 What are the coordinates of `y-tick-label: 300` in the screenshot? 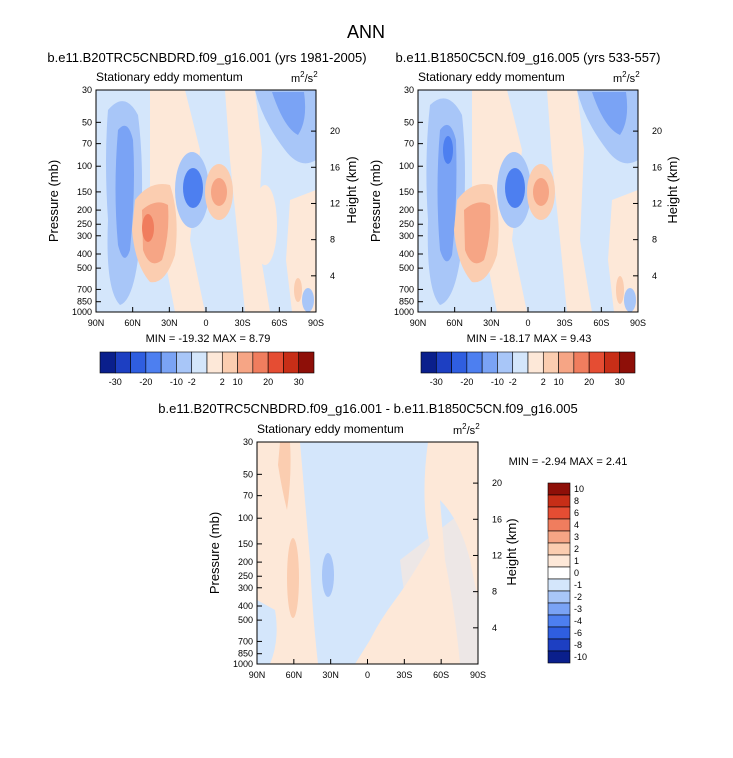 It's located at (245, 588).